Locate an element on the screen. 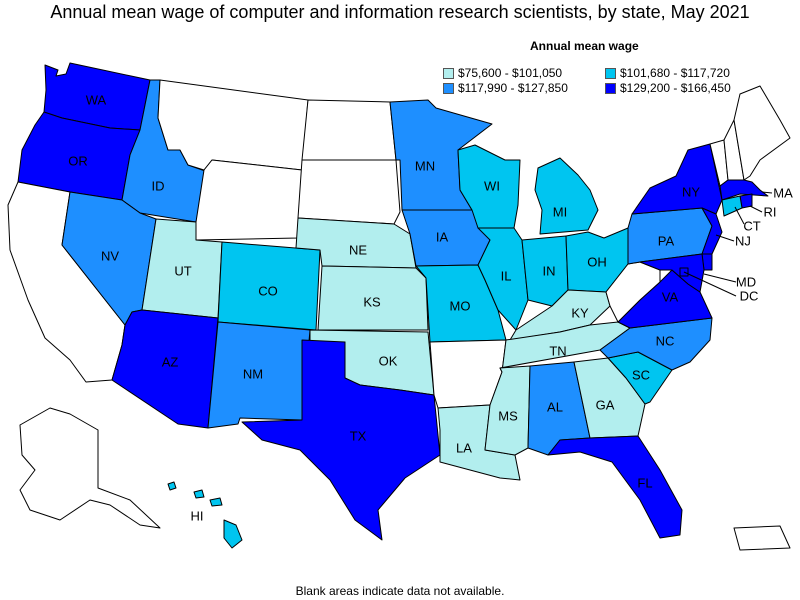 The height and width of the screenshot is (600, 800). state-me is located at coordinates (762, 133).